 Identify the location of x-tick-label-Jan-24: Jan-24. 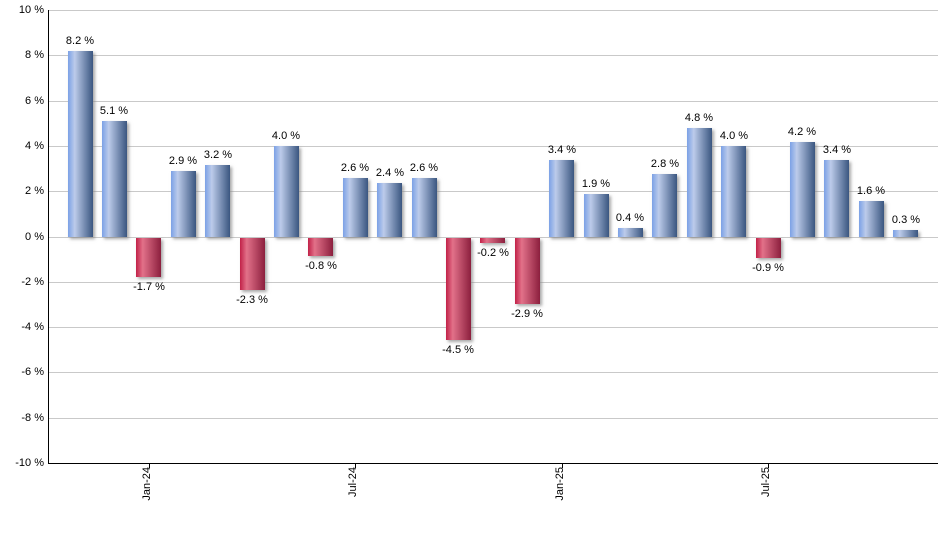
(147, 484).